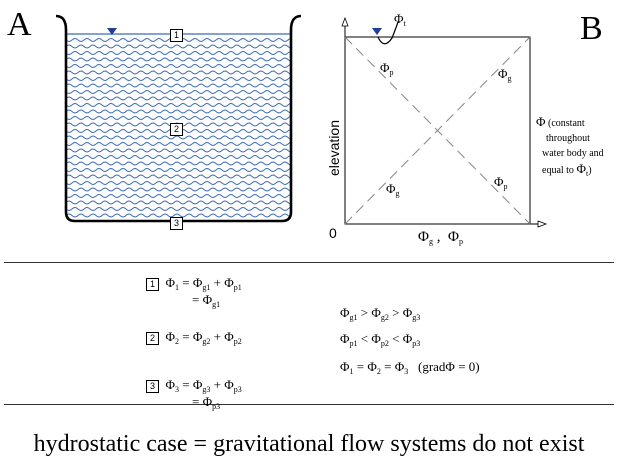 The width and height of the screenshot is (618, 475). What do you see at coordinates (206, 402) in the screenshot?
I see `equation-3-line2: = Φp3` at bounding box center [206, 402].